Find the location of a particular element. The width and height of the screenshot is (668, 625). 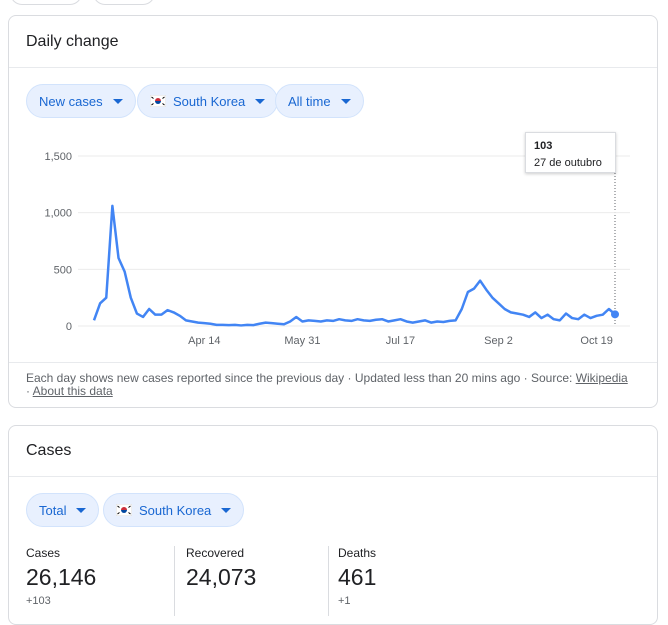

filter-label: New cases is located at coordinates (71, 101).